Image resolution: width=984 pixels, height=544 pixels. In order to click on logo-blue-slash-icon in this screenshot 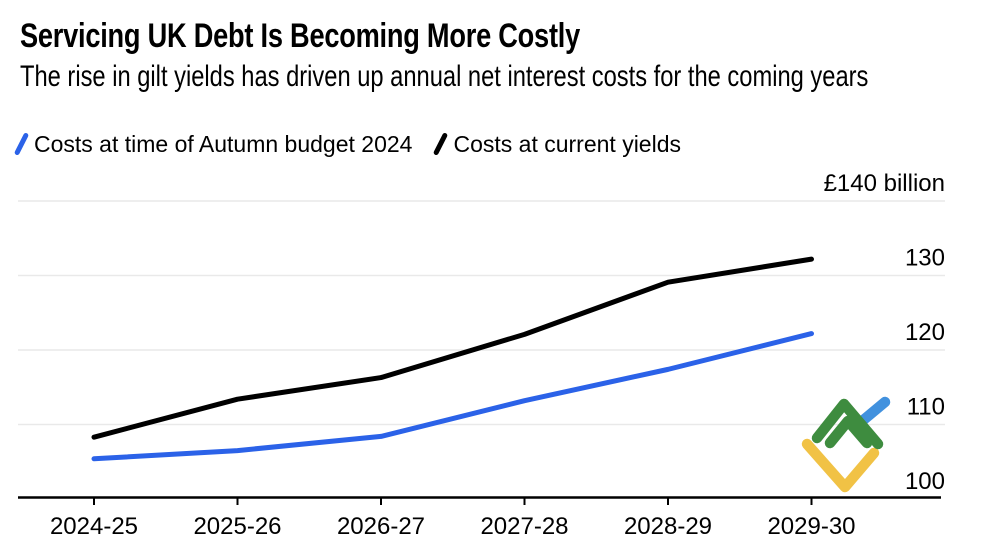, I will do `click(873, 412)`.